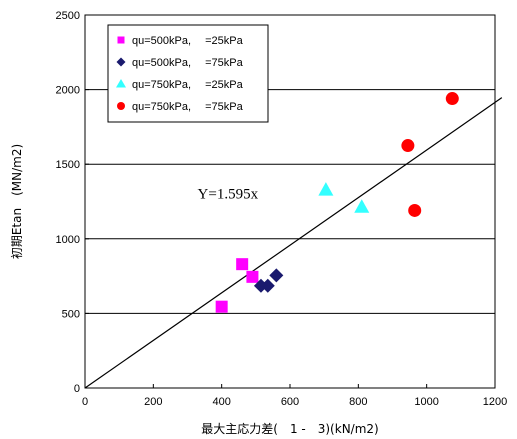 The image size is (517, 439). I want to click on x-tick-label: 0, so click(85, 402).